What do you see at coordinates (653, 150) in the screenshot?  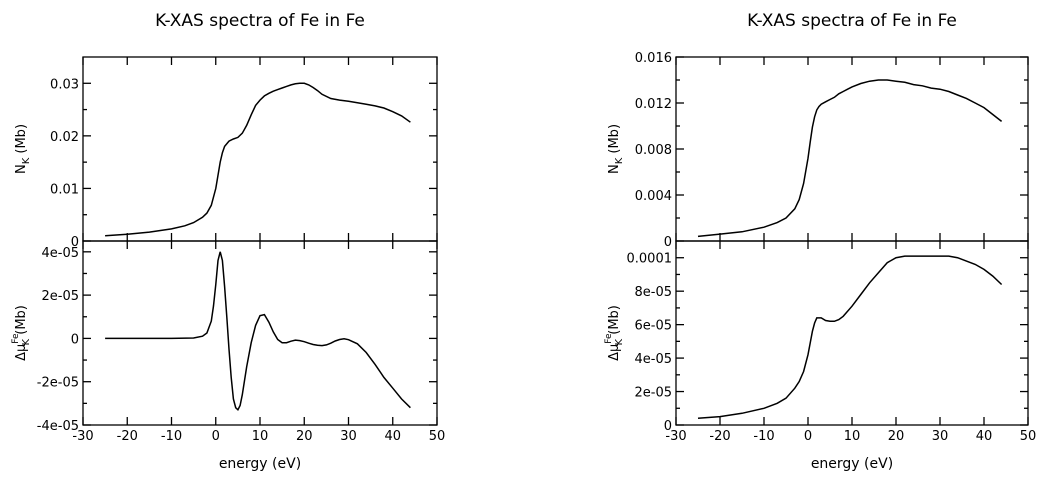 I see `y-tick-label: 0.008` at bounding box center [653, 150].